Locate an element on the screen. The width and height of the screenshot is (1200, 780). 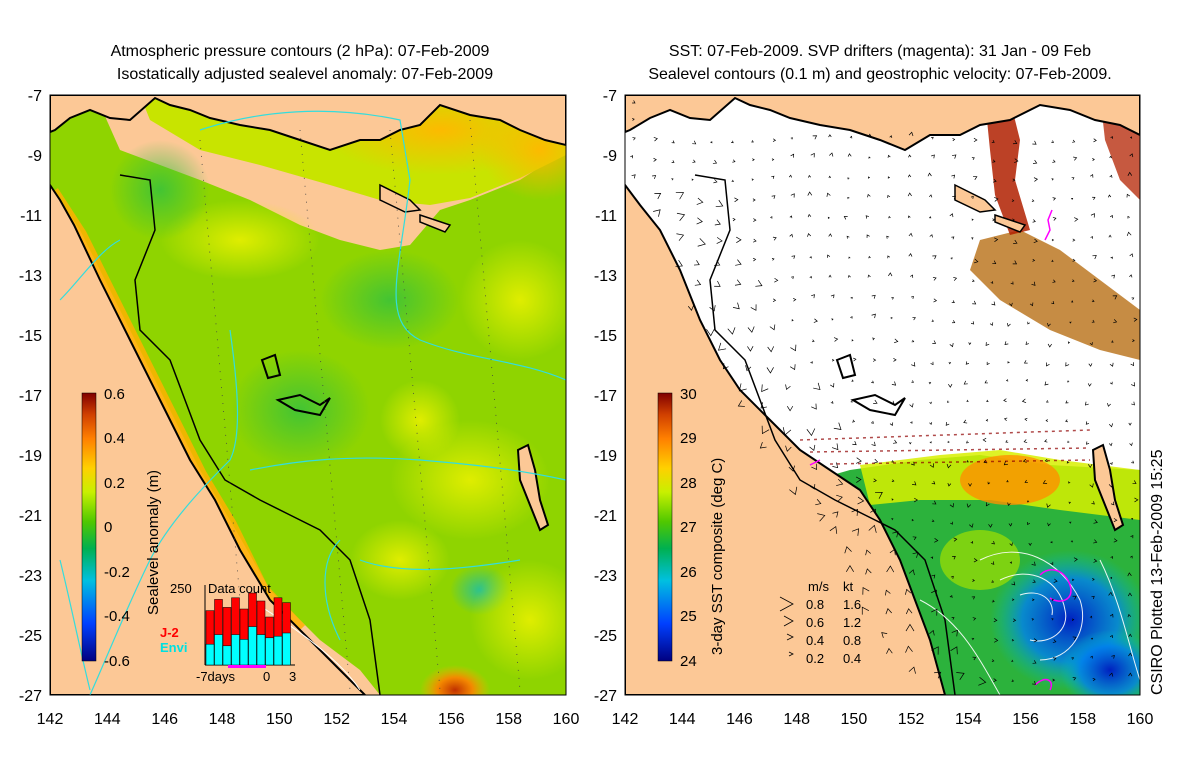
right-cb-tick-3: 27 is located at coordinates (688, 527).